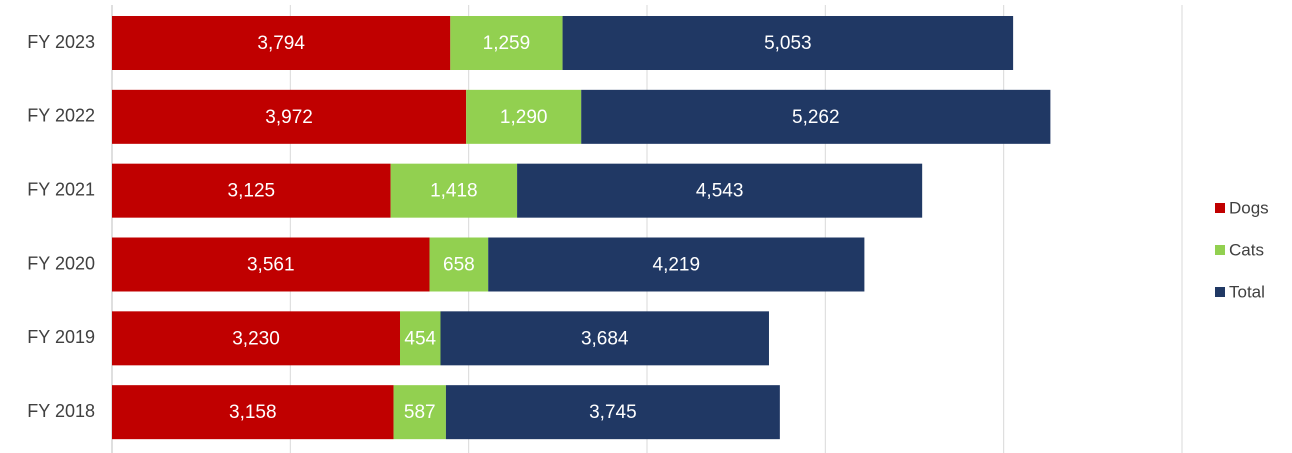 Image resolution: width=1292 pixels, height=453 pixels. What do you see at coordinates (61, 116) in the screenshot?
I see `y-tick-label: FY 2022` at bounding box center [61, 116].